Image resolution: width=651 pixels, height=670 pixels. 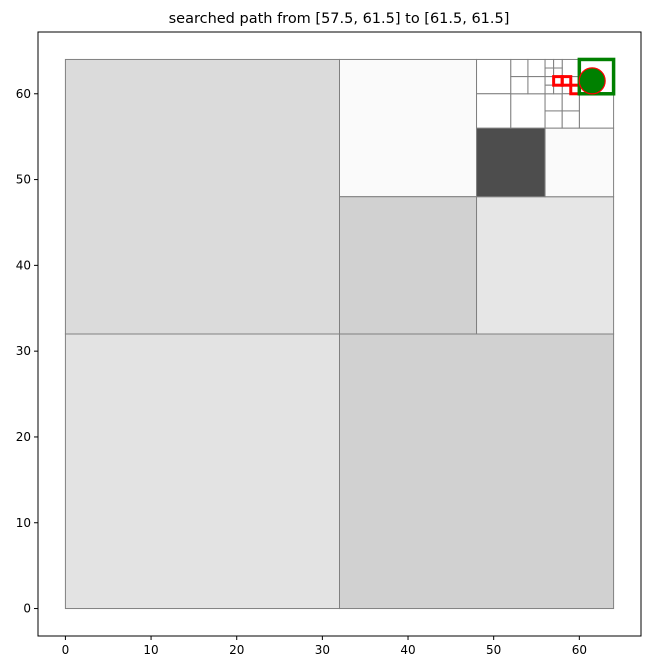 What do you see at coordinates (150, 650) in the screenshot?
I see `x-tick-label: 10` at bounding box center [150, 650].